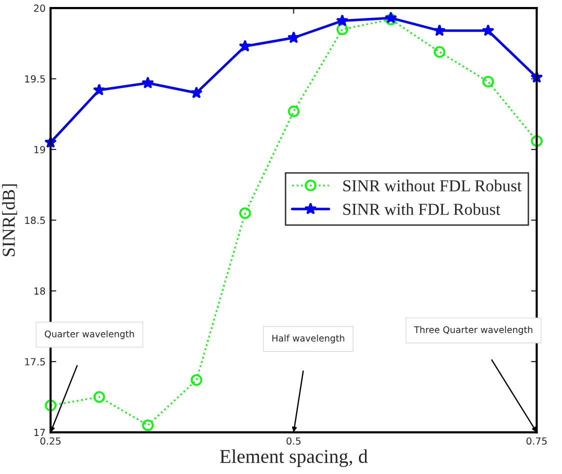 The height and width of the screenshot is (474, 562). Describe the element at coordinates (50, 441) in the screenshot. I see `x-tick-label: 0.25` at that location.